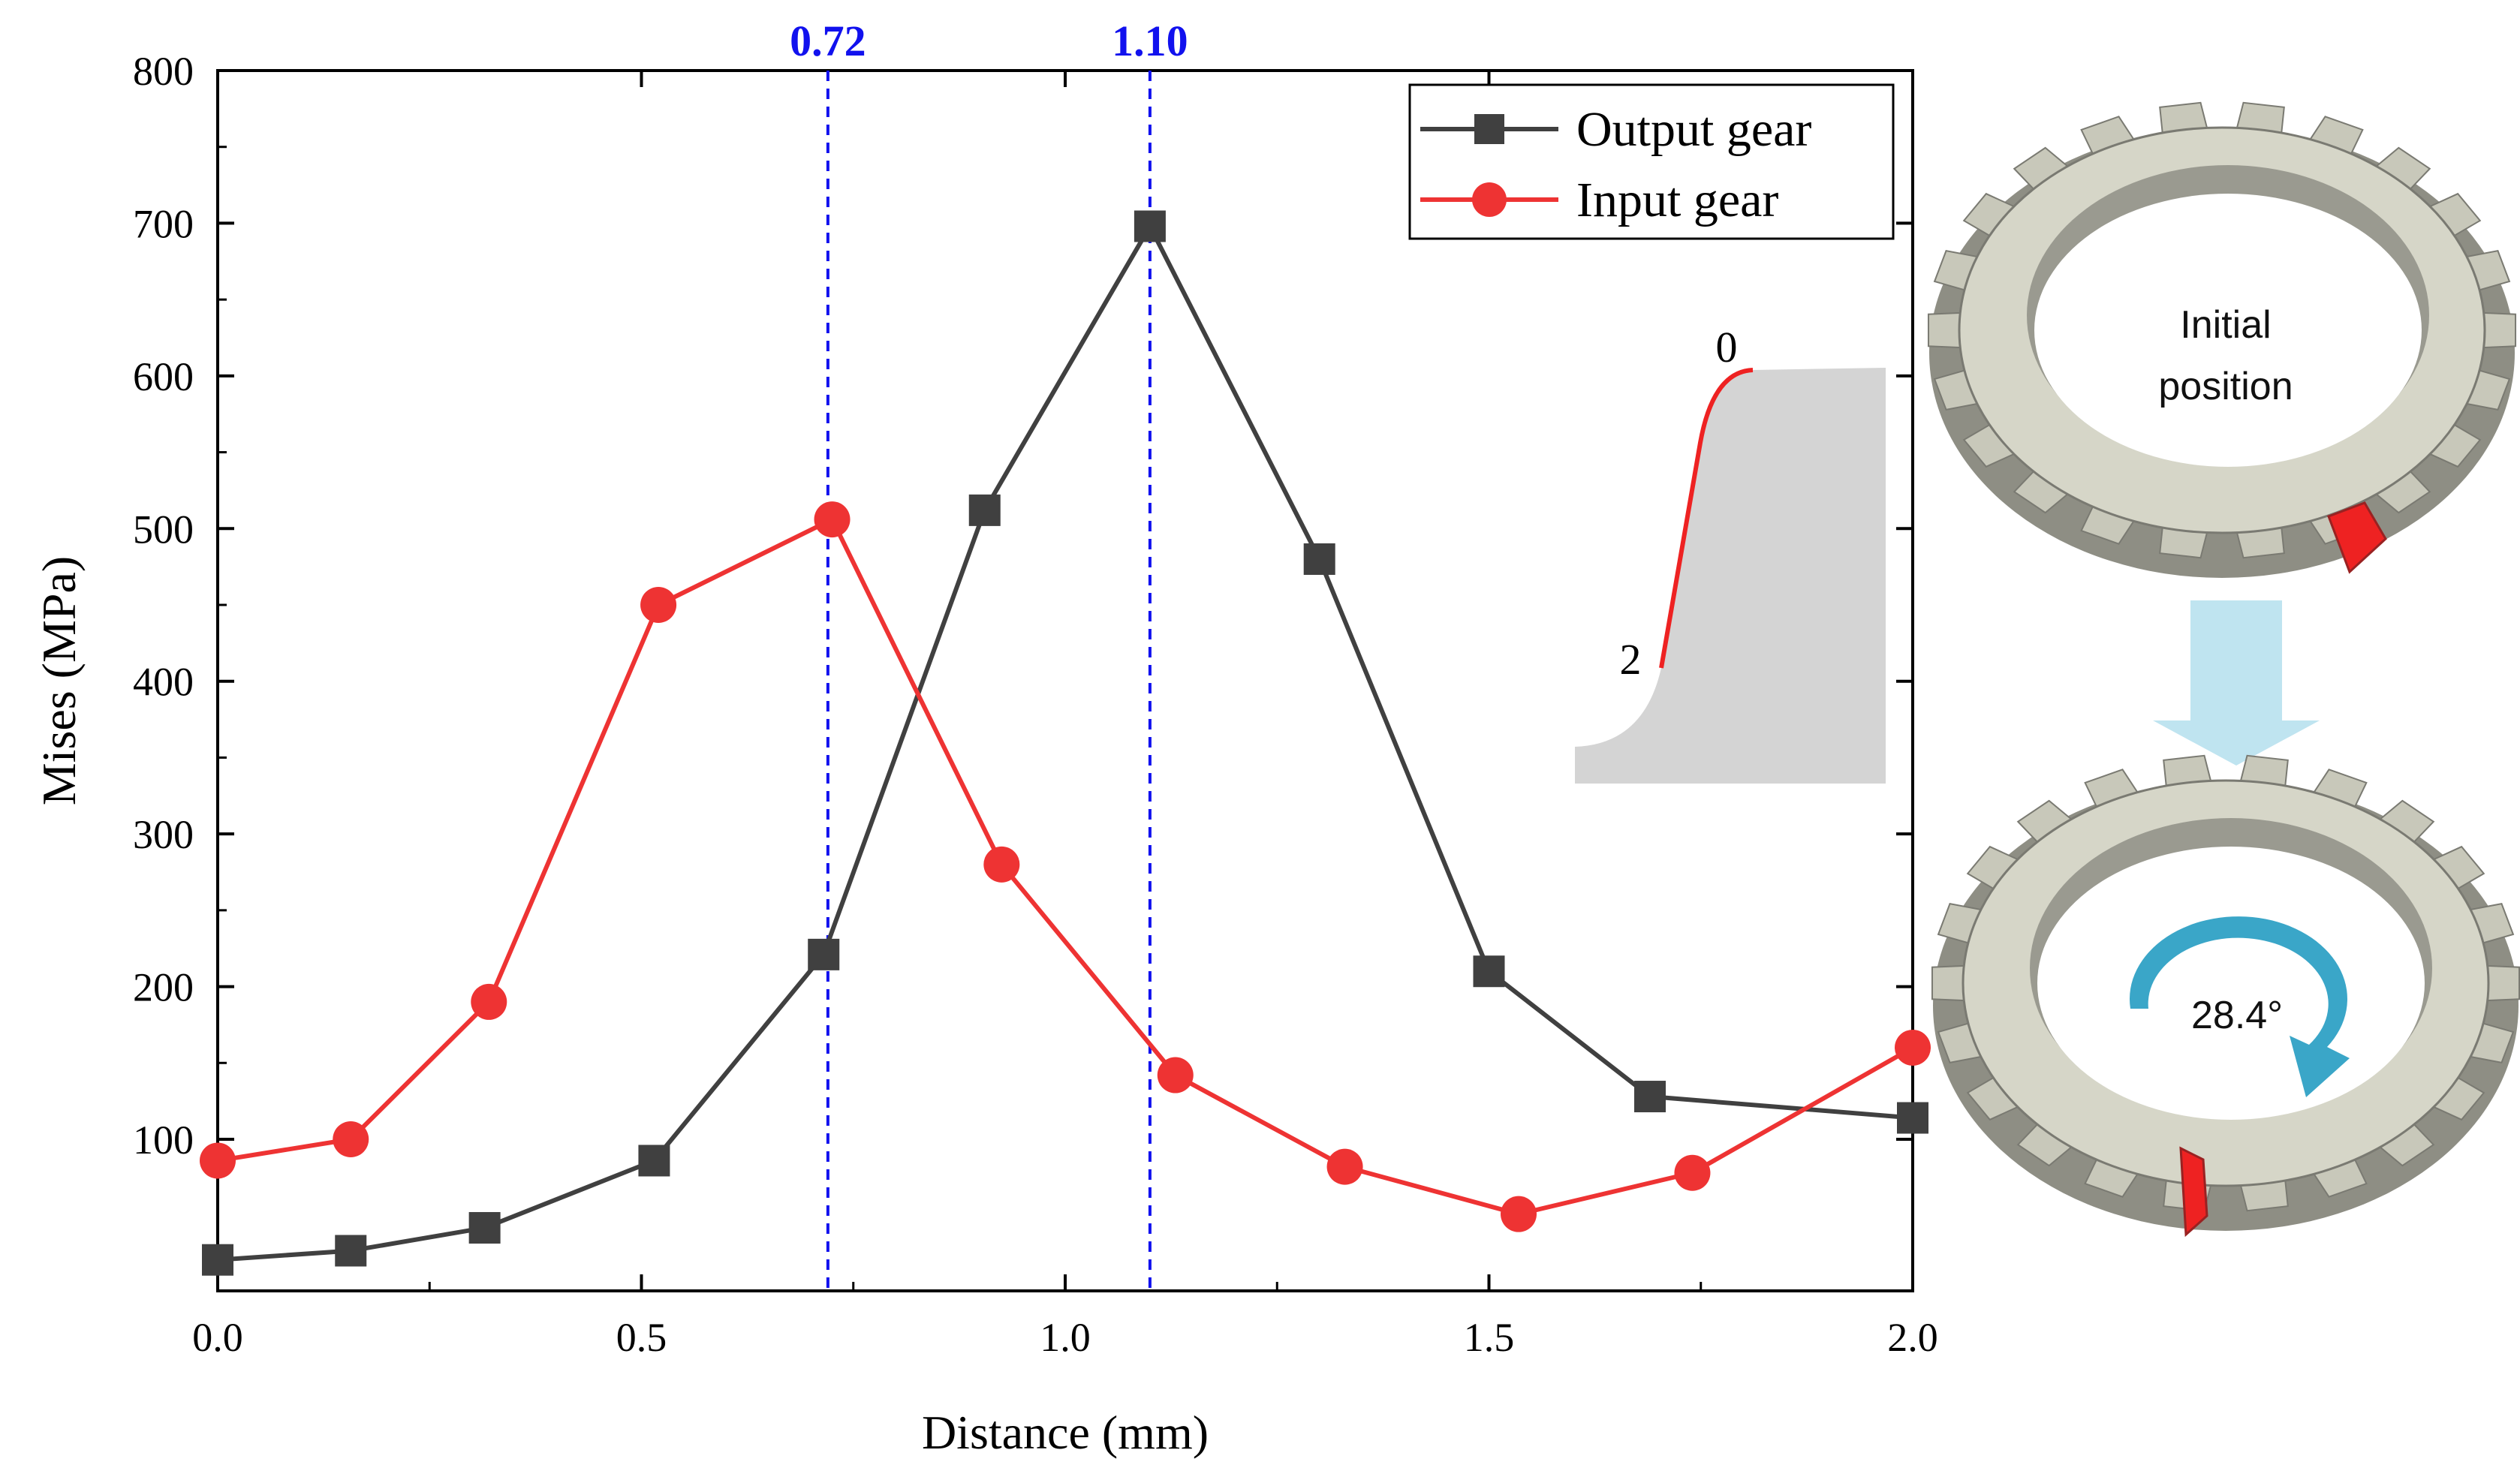  Describe the element at coordinates (1065, 1432) in the screenshot. I see `x-axis-title: Distance (mm)` at that location.